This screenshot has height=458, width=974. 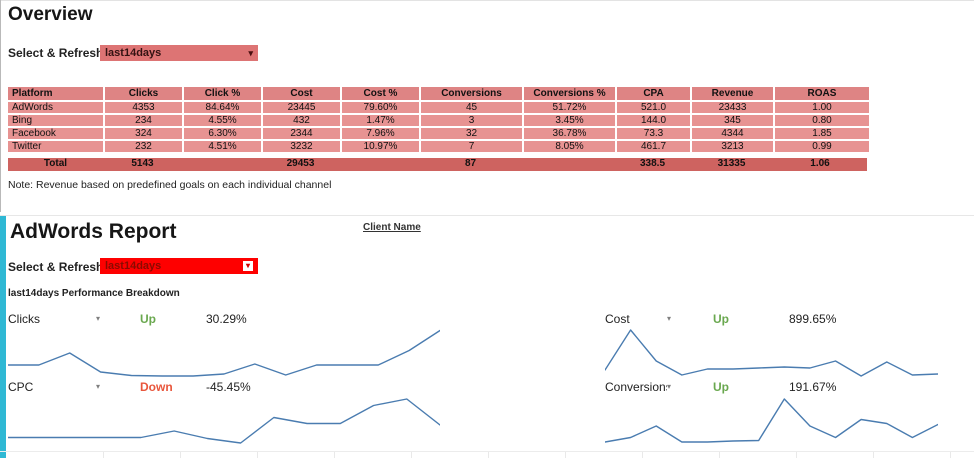 What do you see at coordinates (822, 107) in the screenshot?
I see `table-cell: 1.00` at bounding box center [822, 107].